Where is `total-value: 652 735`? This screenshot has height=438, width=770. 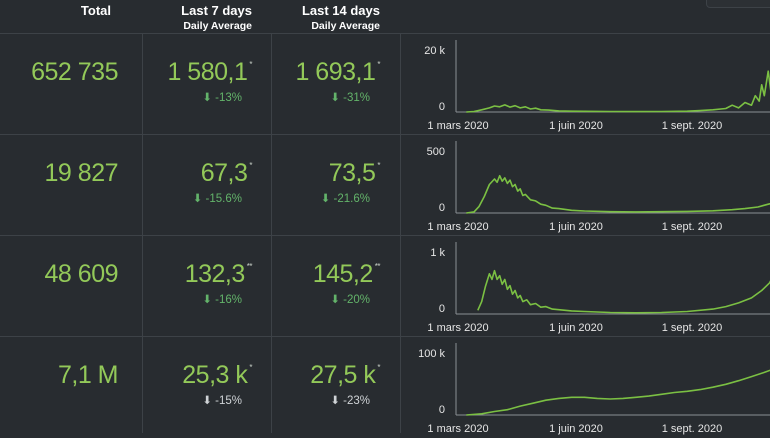
total-value: 652 735 is located at coordinates (74, 72).